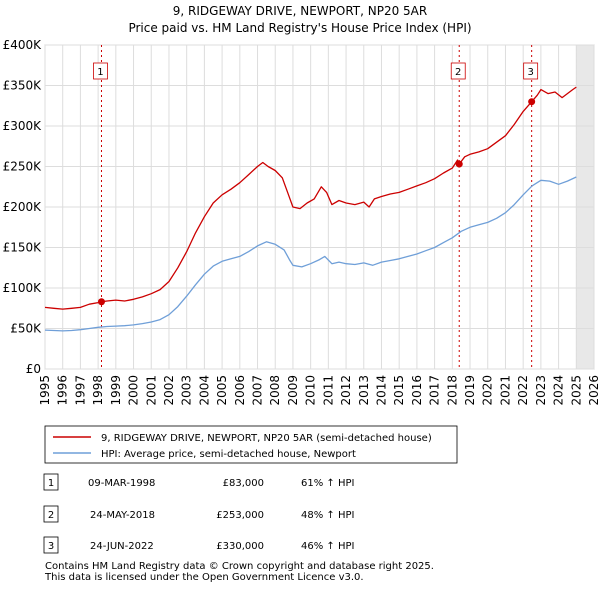  What do you see at coordinates (327, 546) in the screenshot?
I see `row-hpi: 46% ↑ HPI` at bounding box center [327, 546].